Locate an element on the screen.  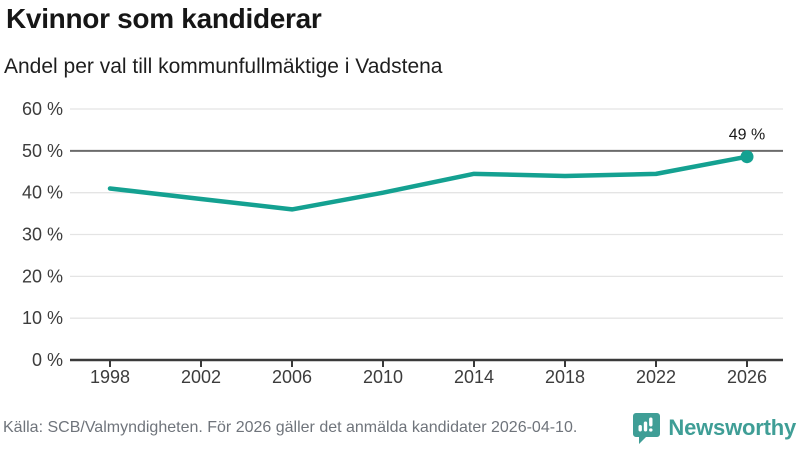
end-point-dot is located at coordinates (747, 157).